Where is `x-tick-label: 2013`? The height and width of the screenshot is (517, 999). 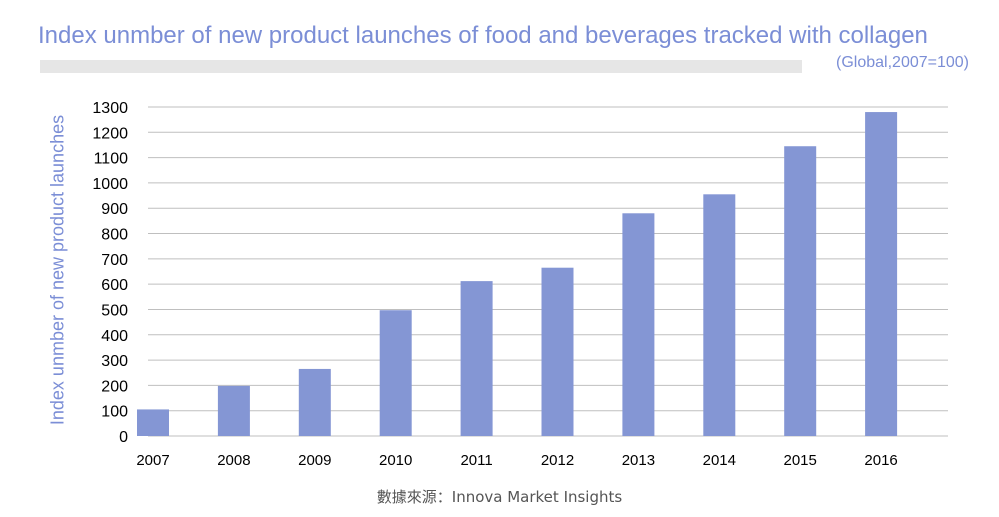 x-tick-label: 2013 is located at coordinates (638, 460).